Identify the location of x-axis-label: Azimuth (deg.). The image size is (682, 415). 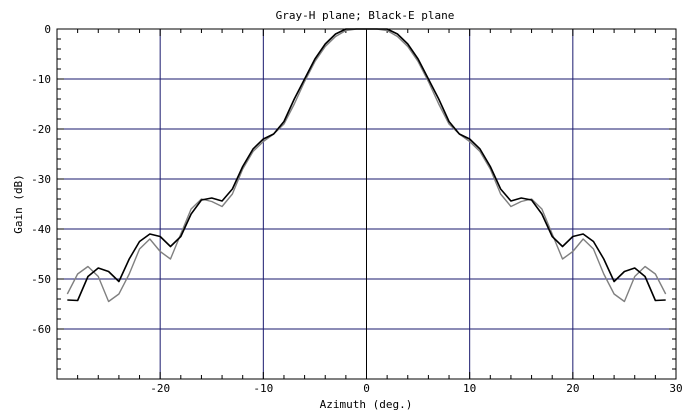
(366, 404).